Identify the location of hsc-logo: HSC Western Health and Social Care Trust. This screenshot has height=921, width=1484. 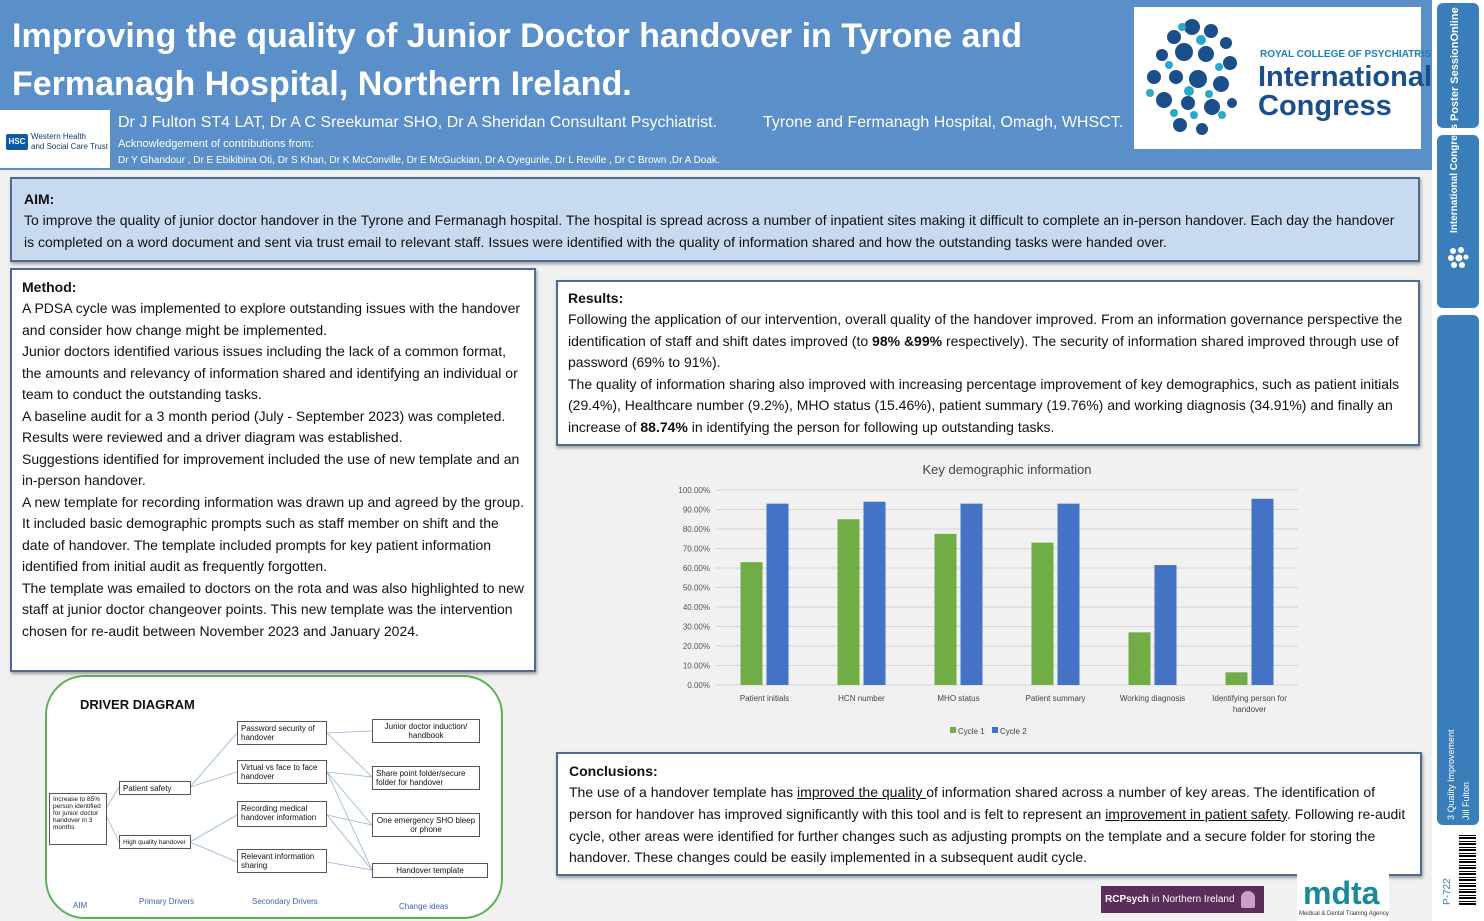
(55, 139).